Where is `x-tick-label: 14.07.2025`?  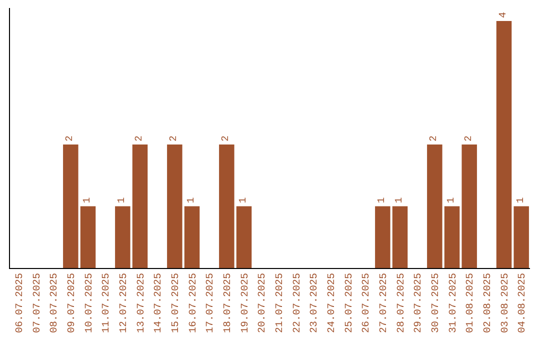
x-tick-label: 14.07.2025 is located at coordinates (159, 303).